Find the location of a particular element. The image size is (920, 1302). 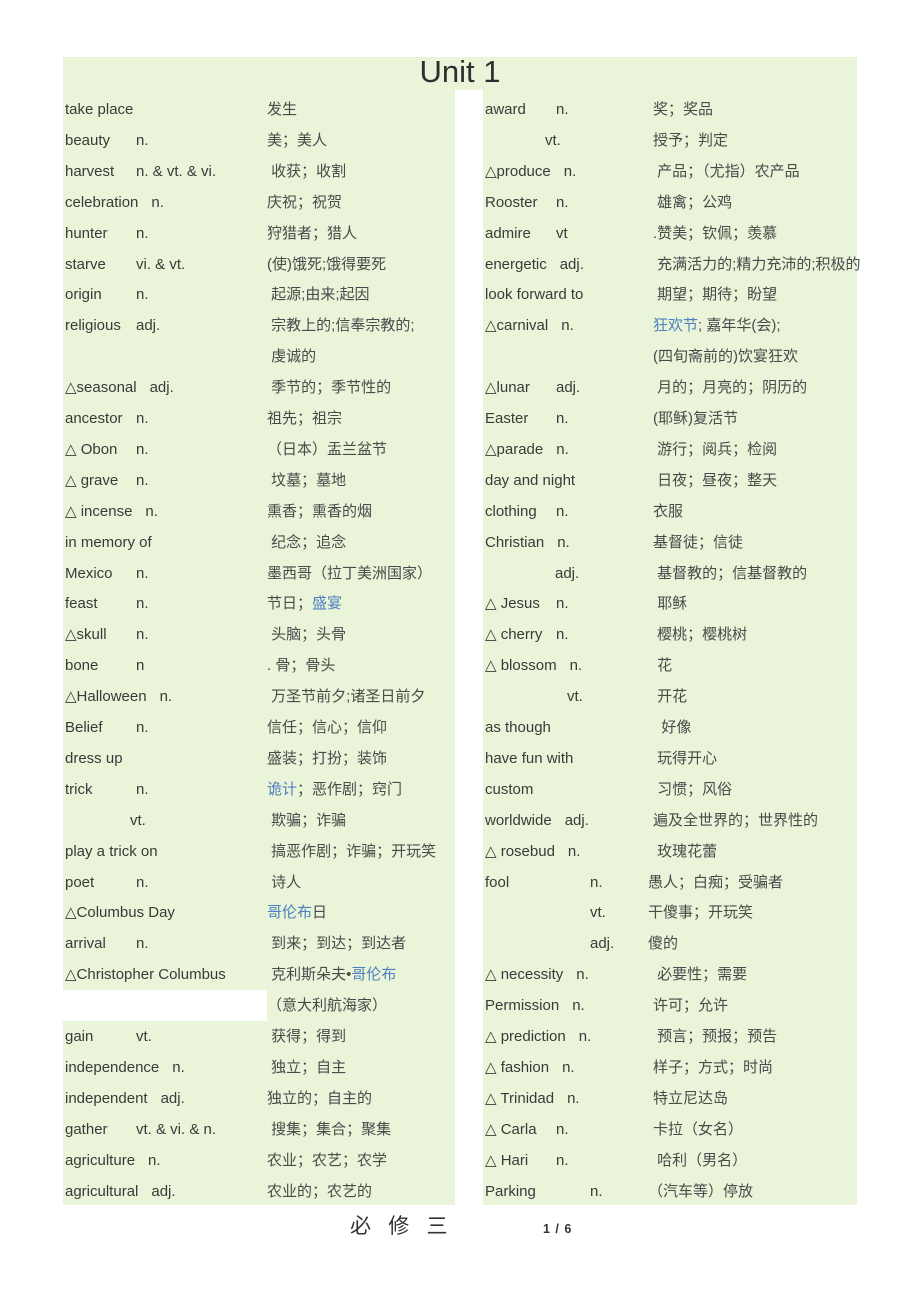

meaning-text: 节日；盛宴 is located at coordinates (304, 603).